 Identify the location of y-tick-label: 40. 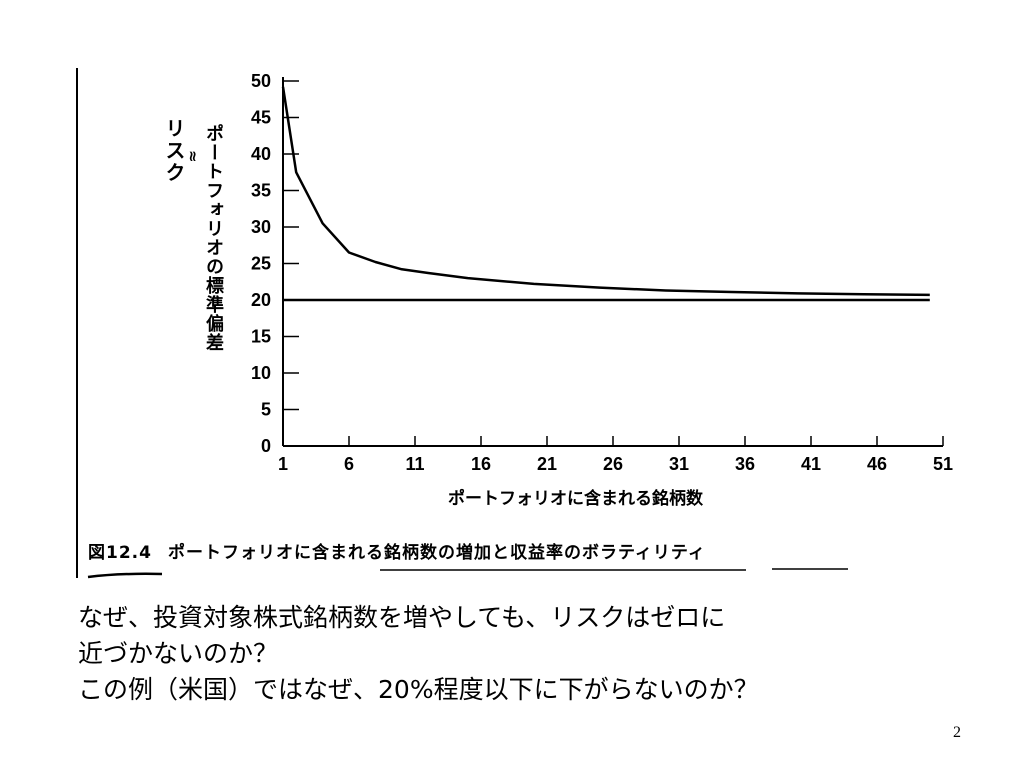
(261, 154).